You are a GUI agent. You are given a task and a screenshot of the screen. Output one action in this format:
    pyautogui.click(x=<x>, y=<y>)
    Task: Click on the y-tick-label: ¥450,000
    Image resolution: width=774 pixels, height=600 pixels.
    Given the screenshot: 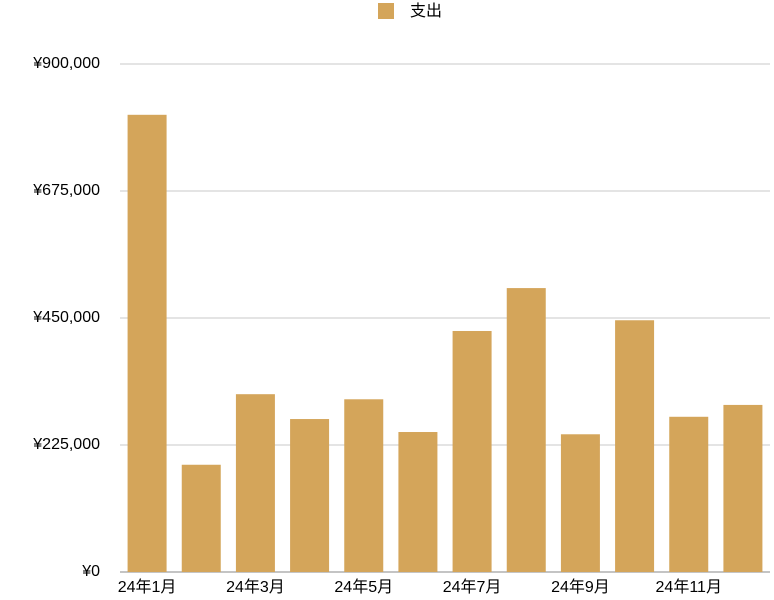 What is the action you would take?
    pyautogui.click(x=66, y=317)
    